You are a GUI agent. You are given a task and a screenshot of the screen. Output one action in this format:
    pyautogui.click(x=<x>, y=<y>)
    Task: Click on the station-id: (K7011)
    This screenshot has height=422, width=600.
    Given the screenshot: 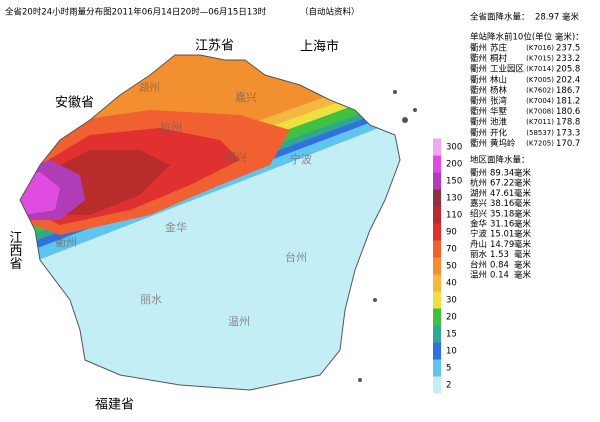 What is the action you would take?
    pyautogui.click(x=540, y=122)
    